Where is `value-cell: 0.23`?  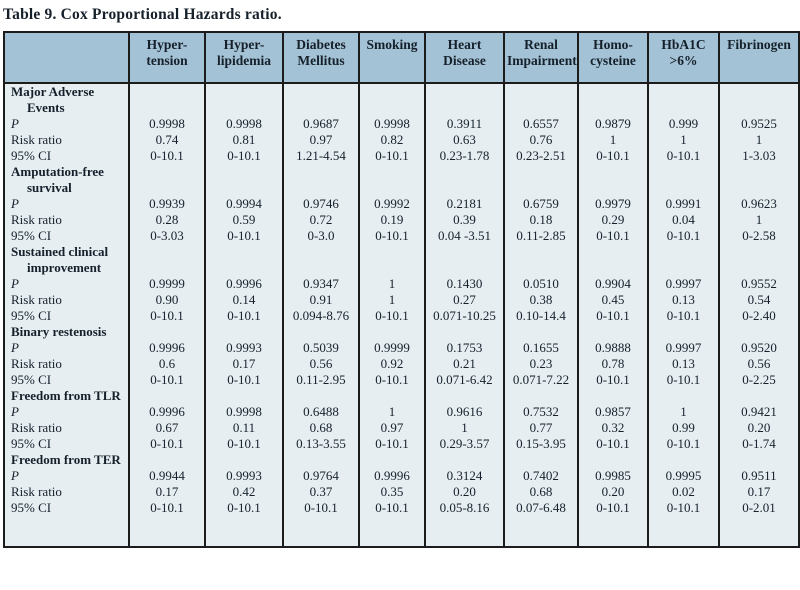
value-cell: 0.23 is located at coordinates (541, 364).